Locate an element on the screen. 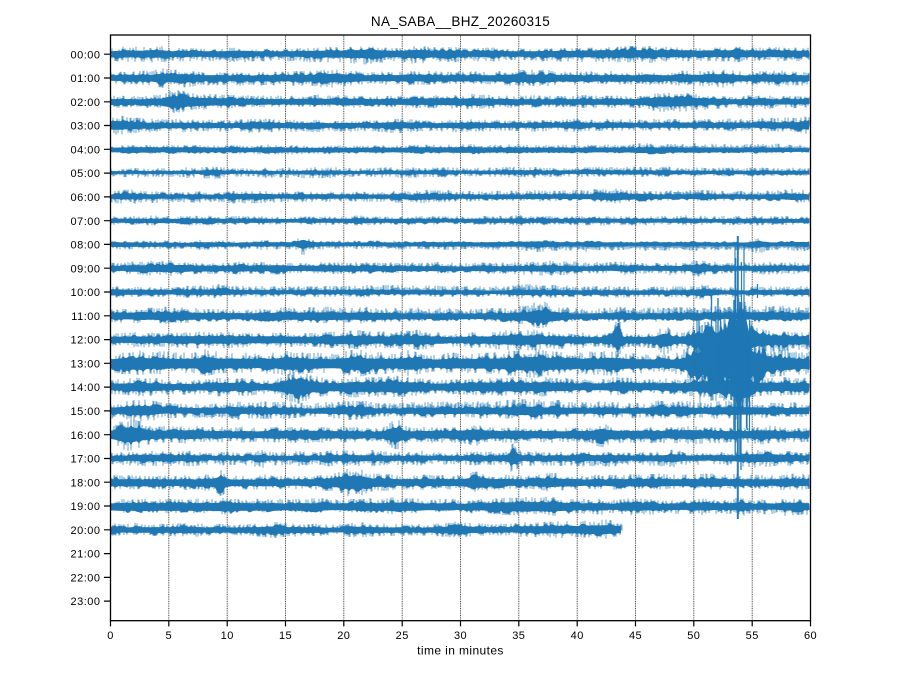 This screenshot has width=919, height=695. svg-text: 12:00 is located at coordinates (85, 341).